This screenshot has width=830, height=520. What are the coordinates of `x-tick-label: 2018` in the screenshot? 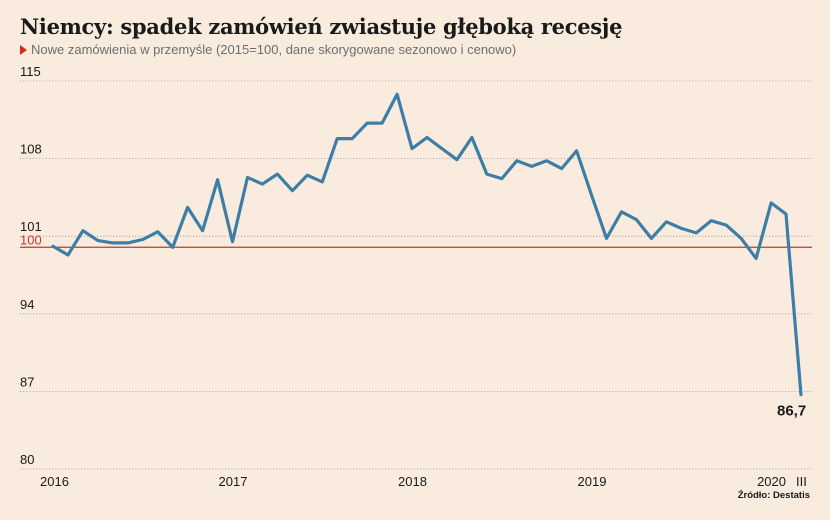 It's located at (412, 481).